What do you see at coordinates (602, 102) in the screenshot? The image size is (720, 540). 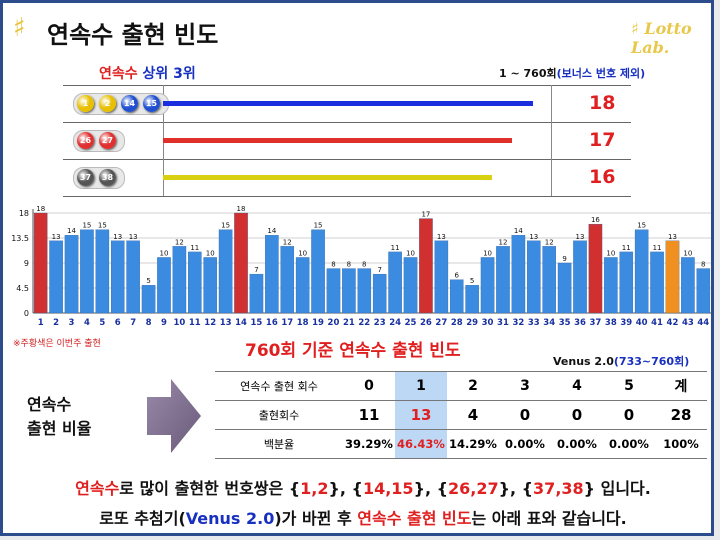 I see `frequency-count: 18` at bounding box center [602, 102].